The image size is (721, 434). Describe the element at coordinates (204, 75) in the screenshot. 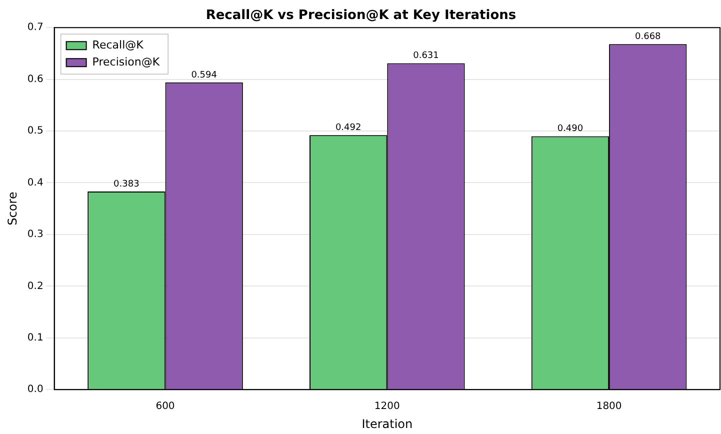

I see `data-label: 0.594` at that location.